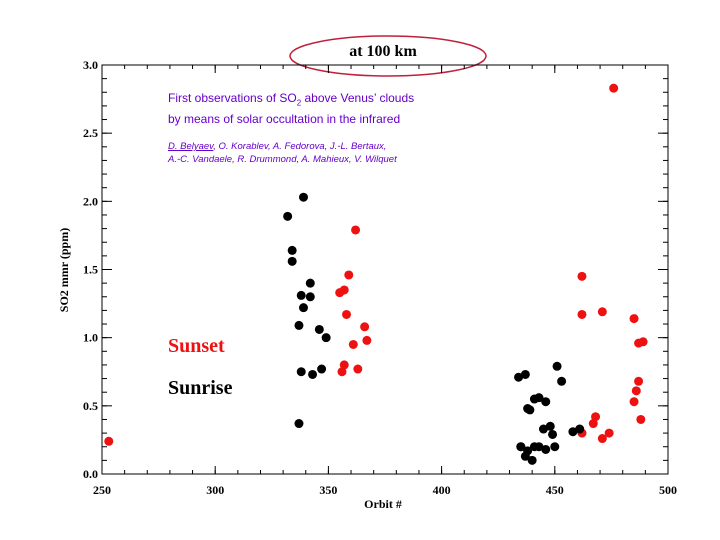 The width and height of the screenshot is (720, 540). Describe the element at coordinates (64, 270) in the screenshot. I see `y-axis-label: SO2 mmr (ppm)` at that location.